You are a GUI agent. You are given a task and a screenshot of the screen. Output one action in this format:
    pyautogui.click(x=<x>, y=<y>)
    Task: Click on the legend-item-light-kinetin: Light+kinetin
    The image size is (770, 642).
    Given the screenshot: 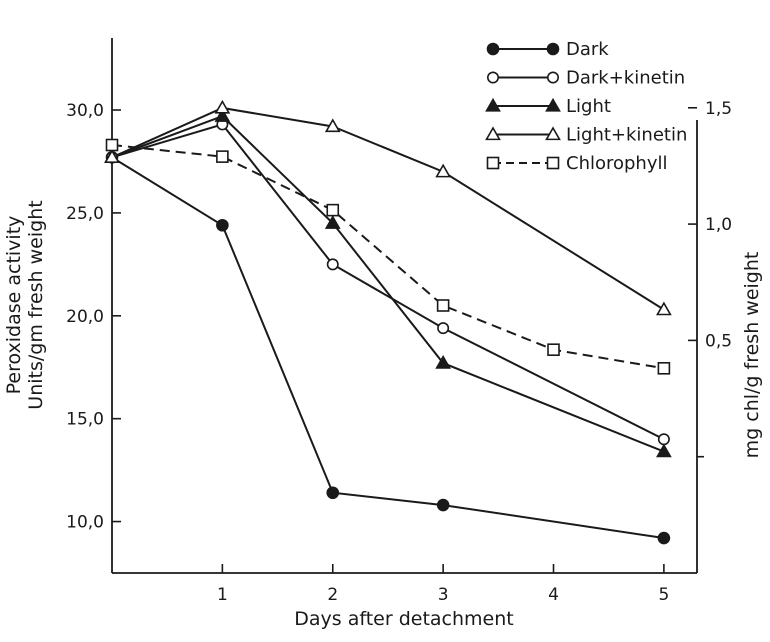 What is the action you would take?
    pyautogui.click(x=586, y=135)
    